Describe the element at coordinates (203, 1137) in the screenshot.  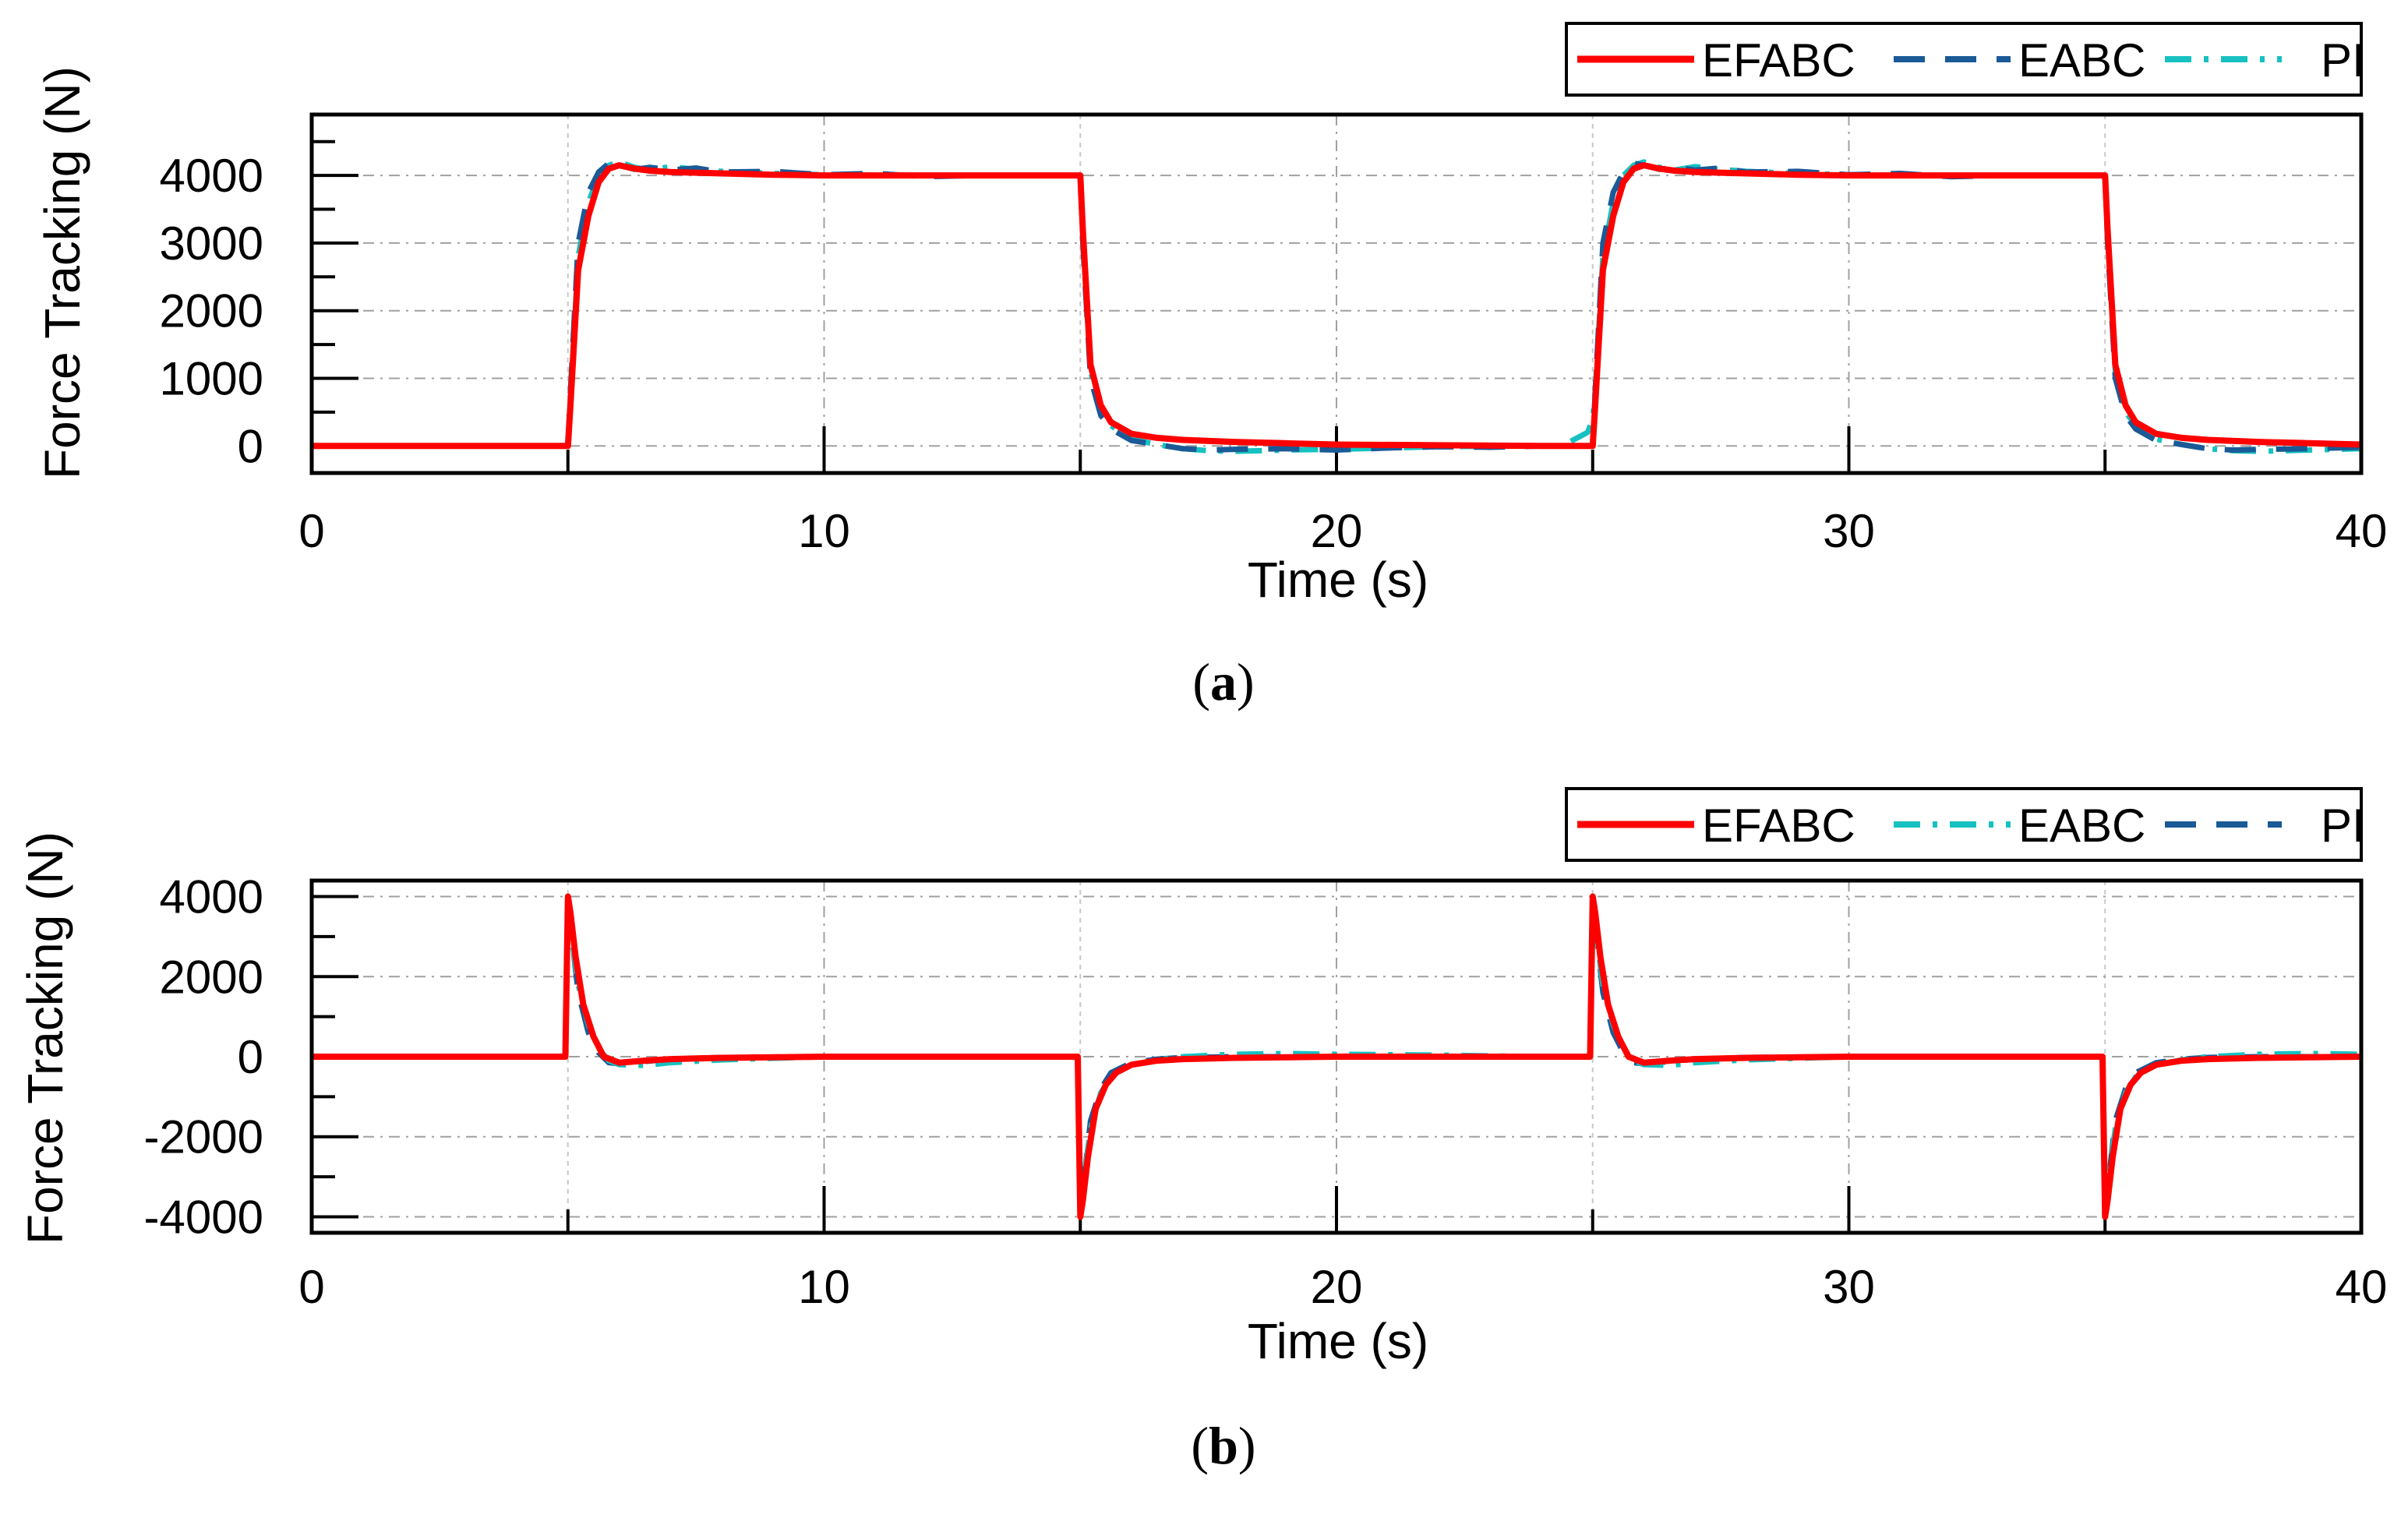
I see `y-tick-label: -2000` at that location.